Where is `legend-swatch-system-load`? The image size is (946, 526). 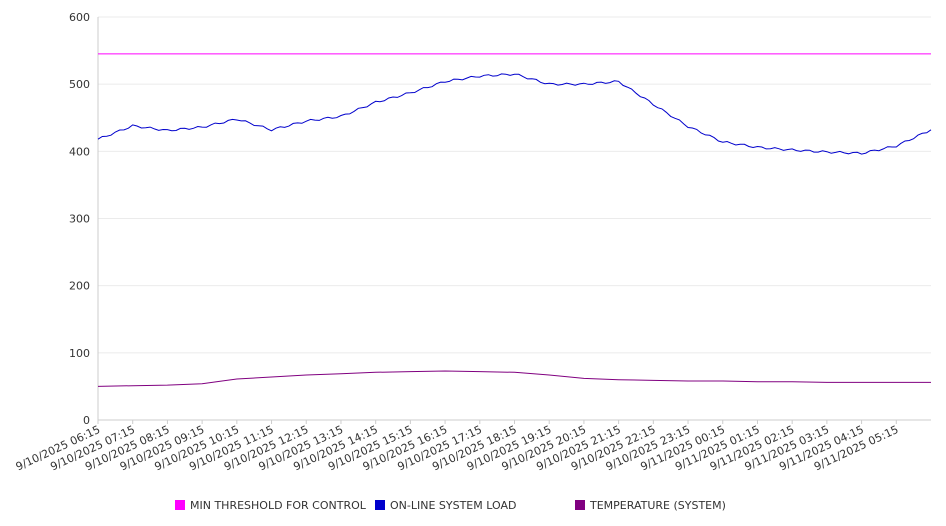 legend-swatch-system-load is located at coordinates (380, 505).